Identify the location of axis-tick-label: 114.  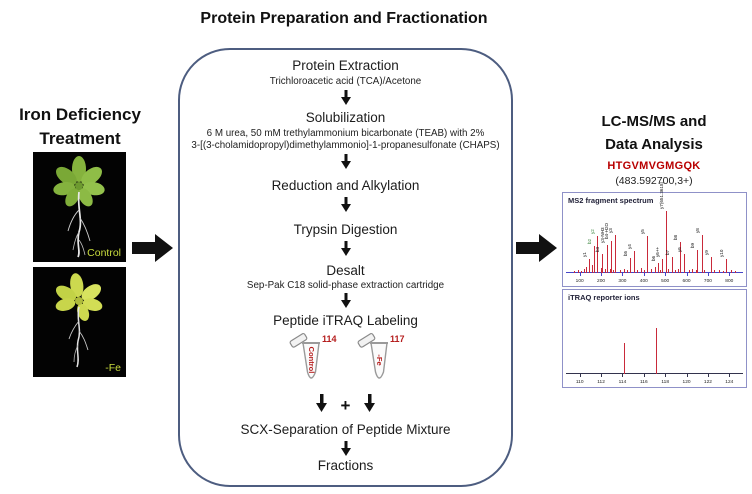
(622, 382).